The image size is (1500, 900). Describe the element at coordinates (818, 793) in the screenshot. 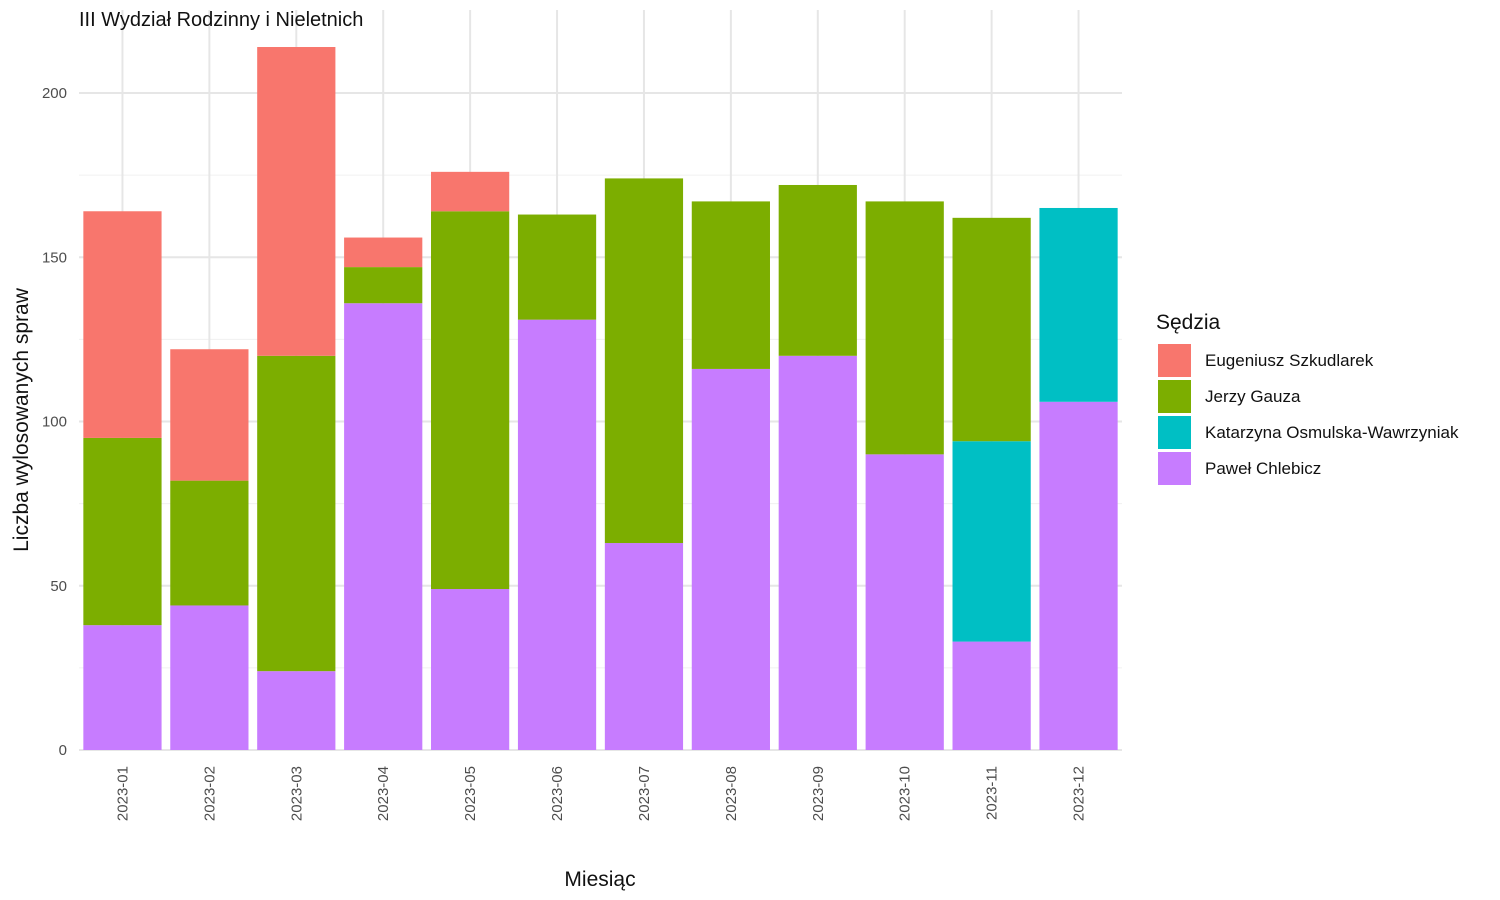

I see `x-tick-label: 2023-09` at that location.